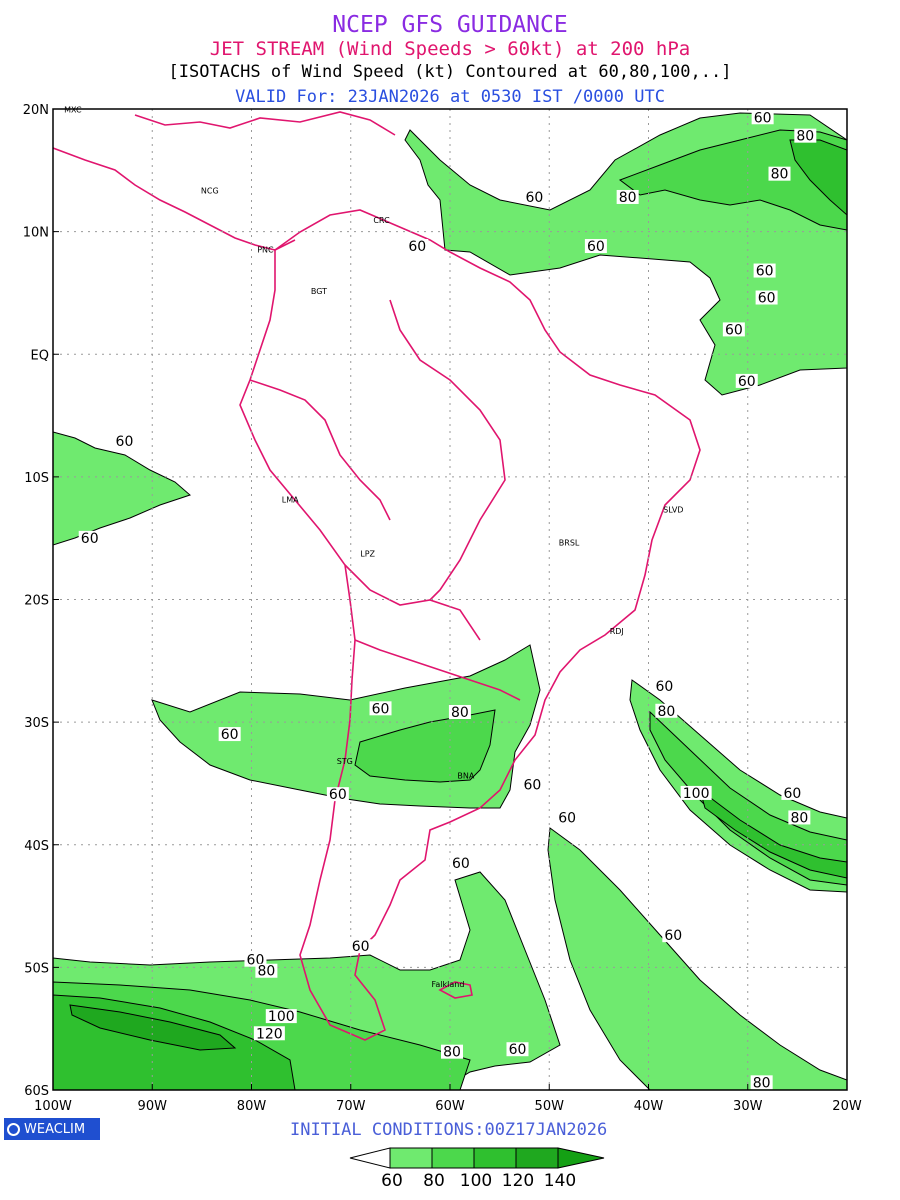  What do you see at coordinates (437, 670) in the screenshot?
I see `border-argentina` at bounding box center [437, 670].